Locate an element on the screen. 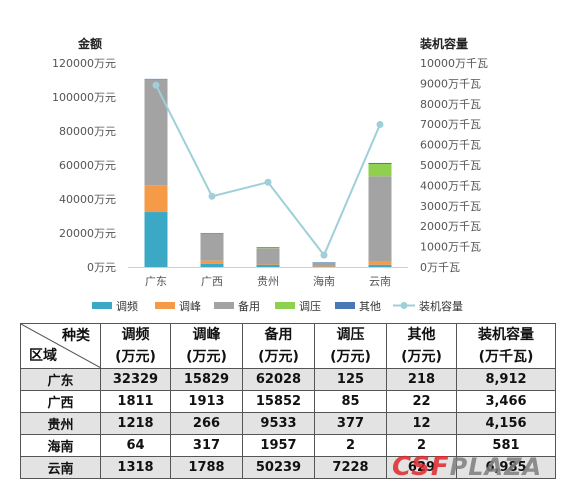 The height and width of the screenshot is (500, 568). table-cell: 1811 is located at coordinates (135, 401).